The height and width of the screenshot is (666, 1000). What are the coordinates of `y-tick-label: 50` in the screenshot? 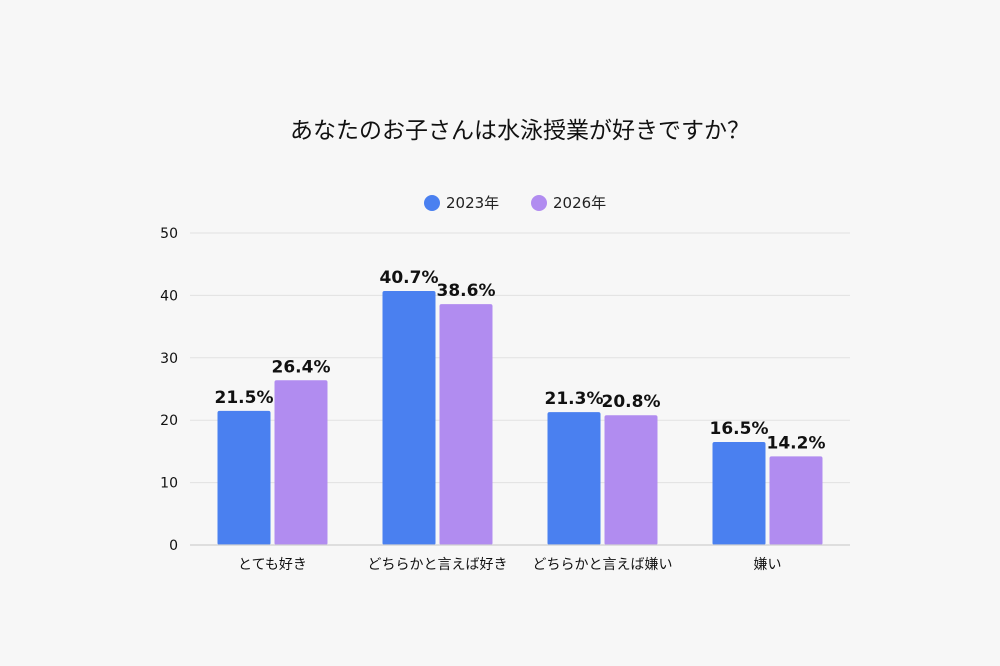 It's located at (169, 234).